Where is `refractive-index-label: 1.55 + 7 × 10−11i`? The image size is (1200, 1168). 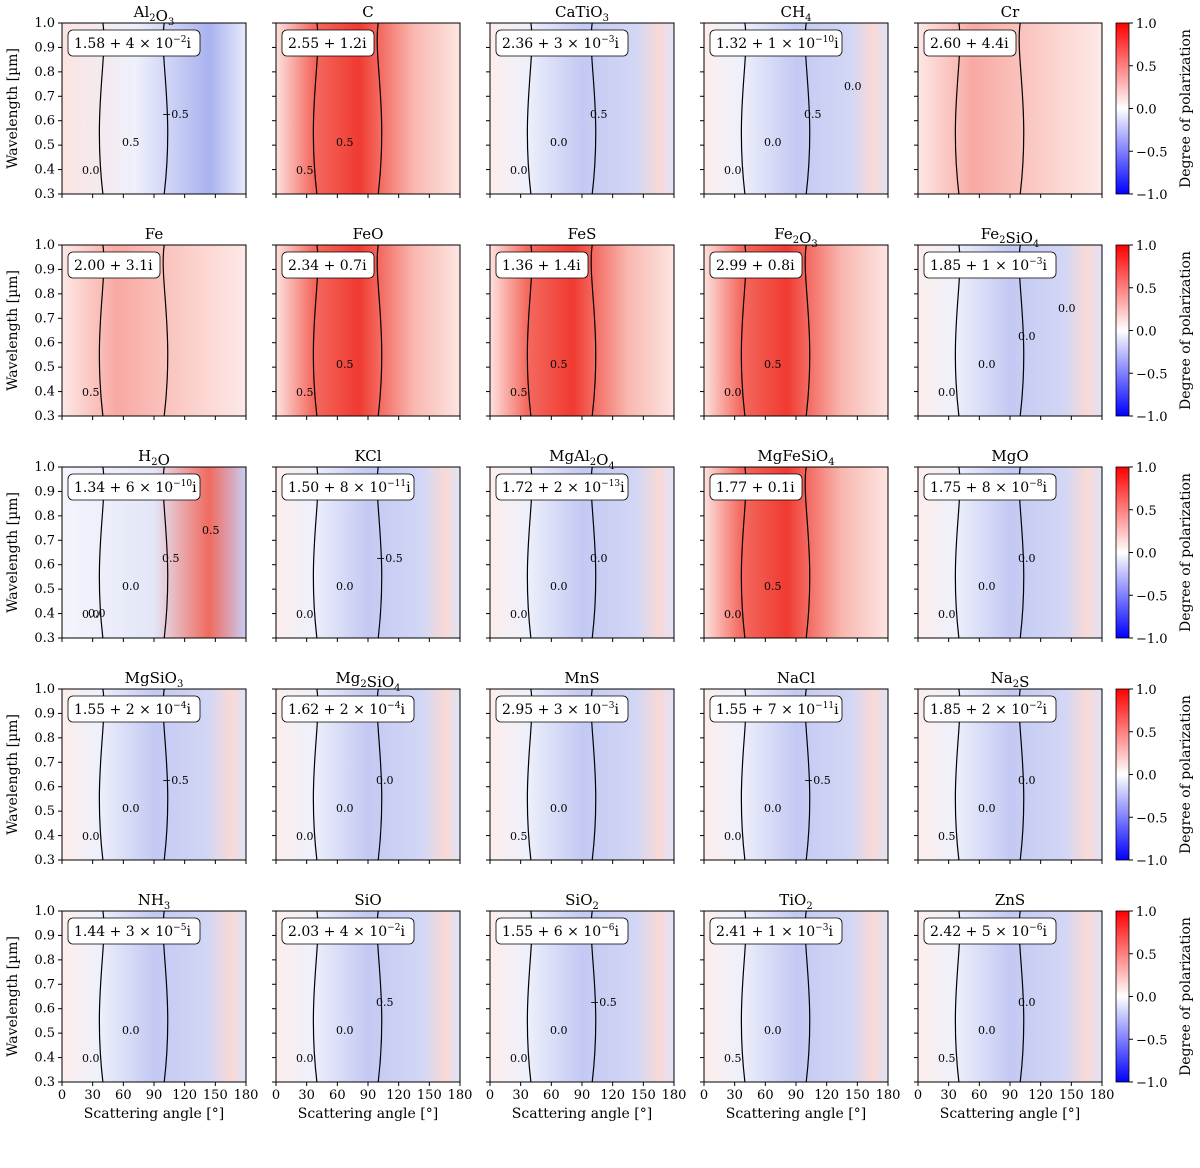 refractive-index-label: 1.55 + 7 × 10−11i is located at coordinates (777, 709).